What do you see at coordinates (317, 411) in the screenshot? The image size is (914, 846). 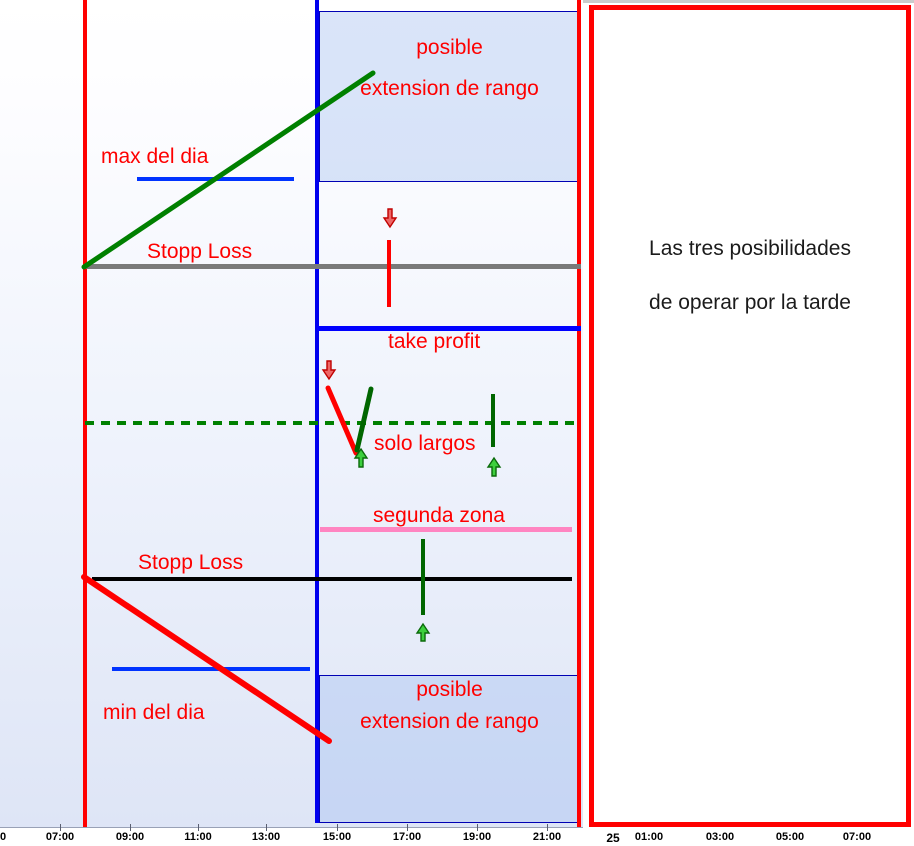 I see `afternoon-session-line` at bounding box center [317, 411].